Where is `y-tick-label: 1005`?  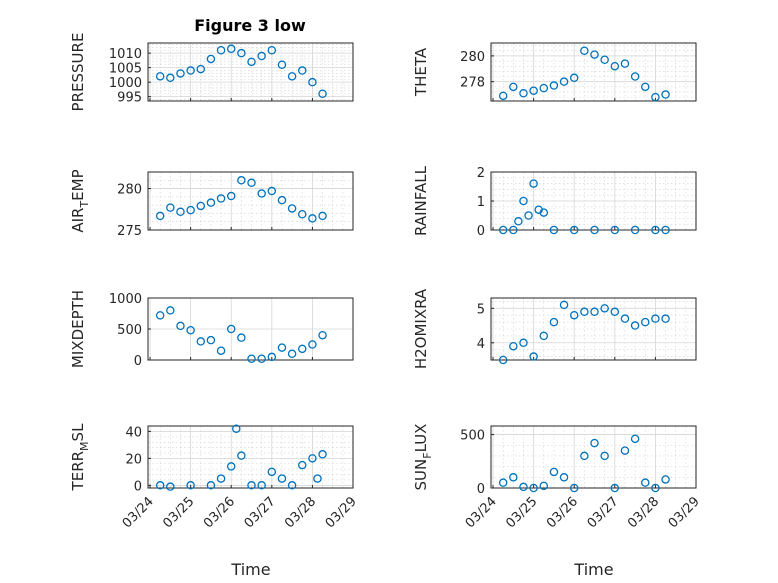
y-tick-label: 1005 is located at coordinates (125, 69).